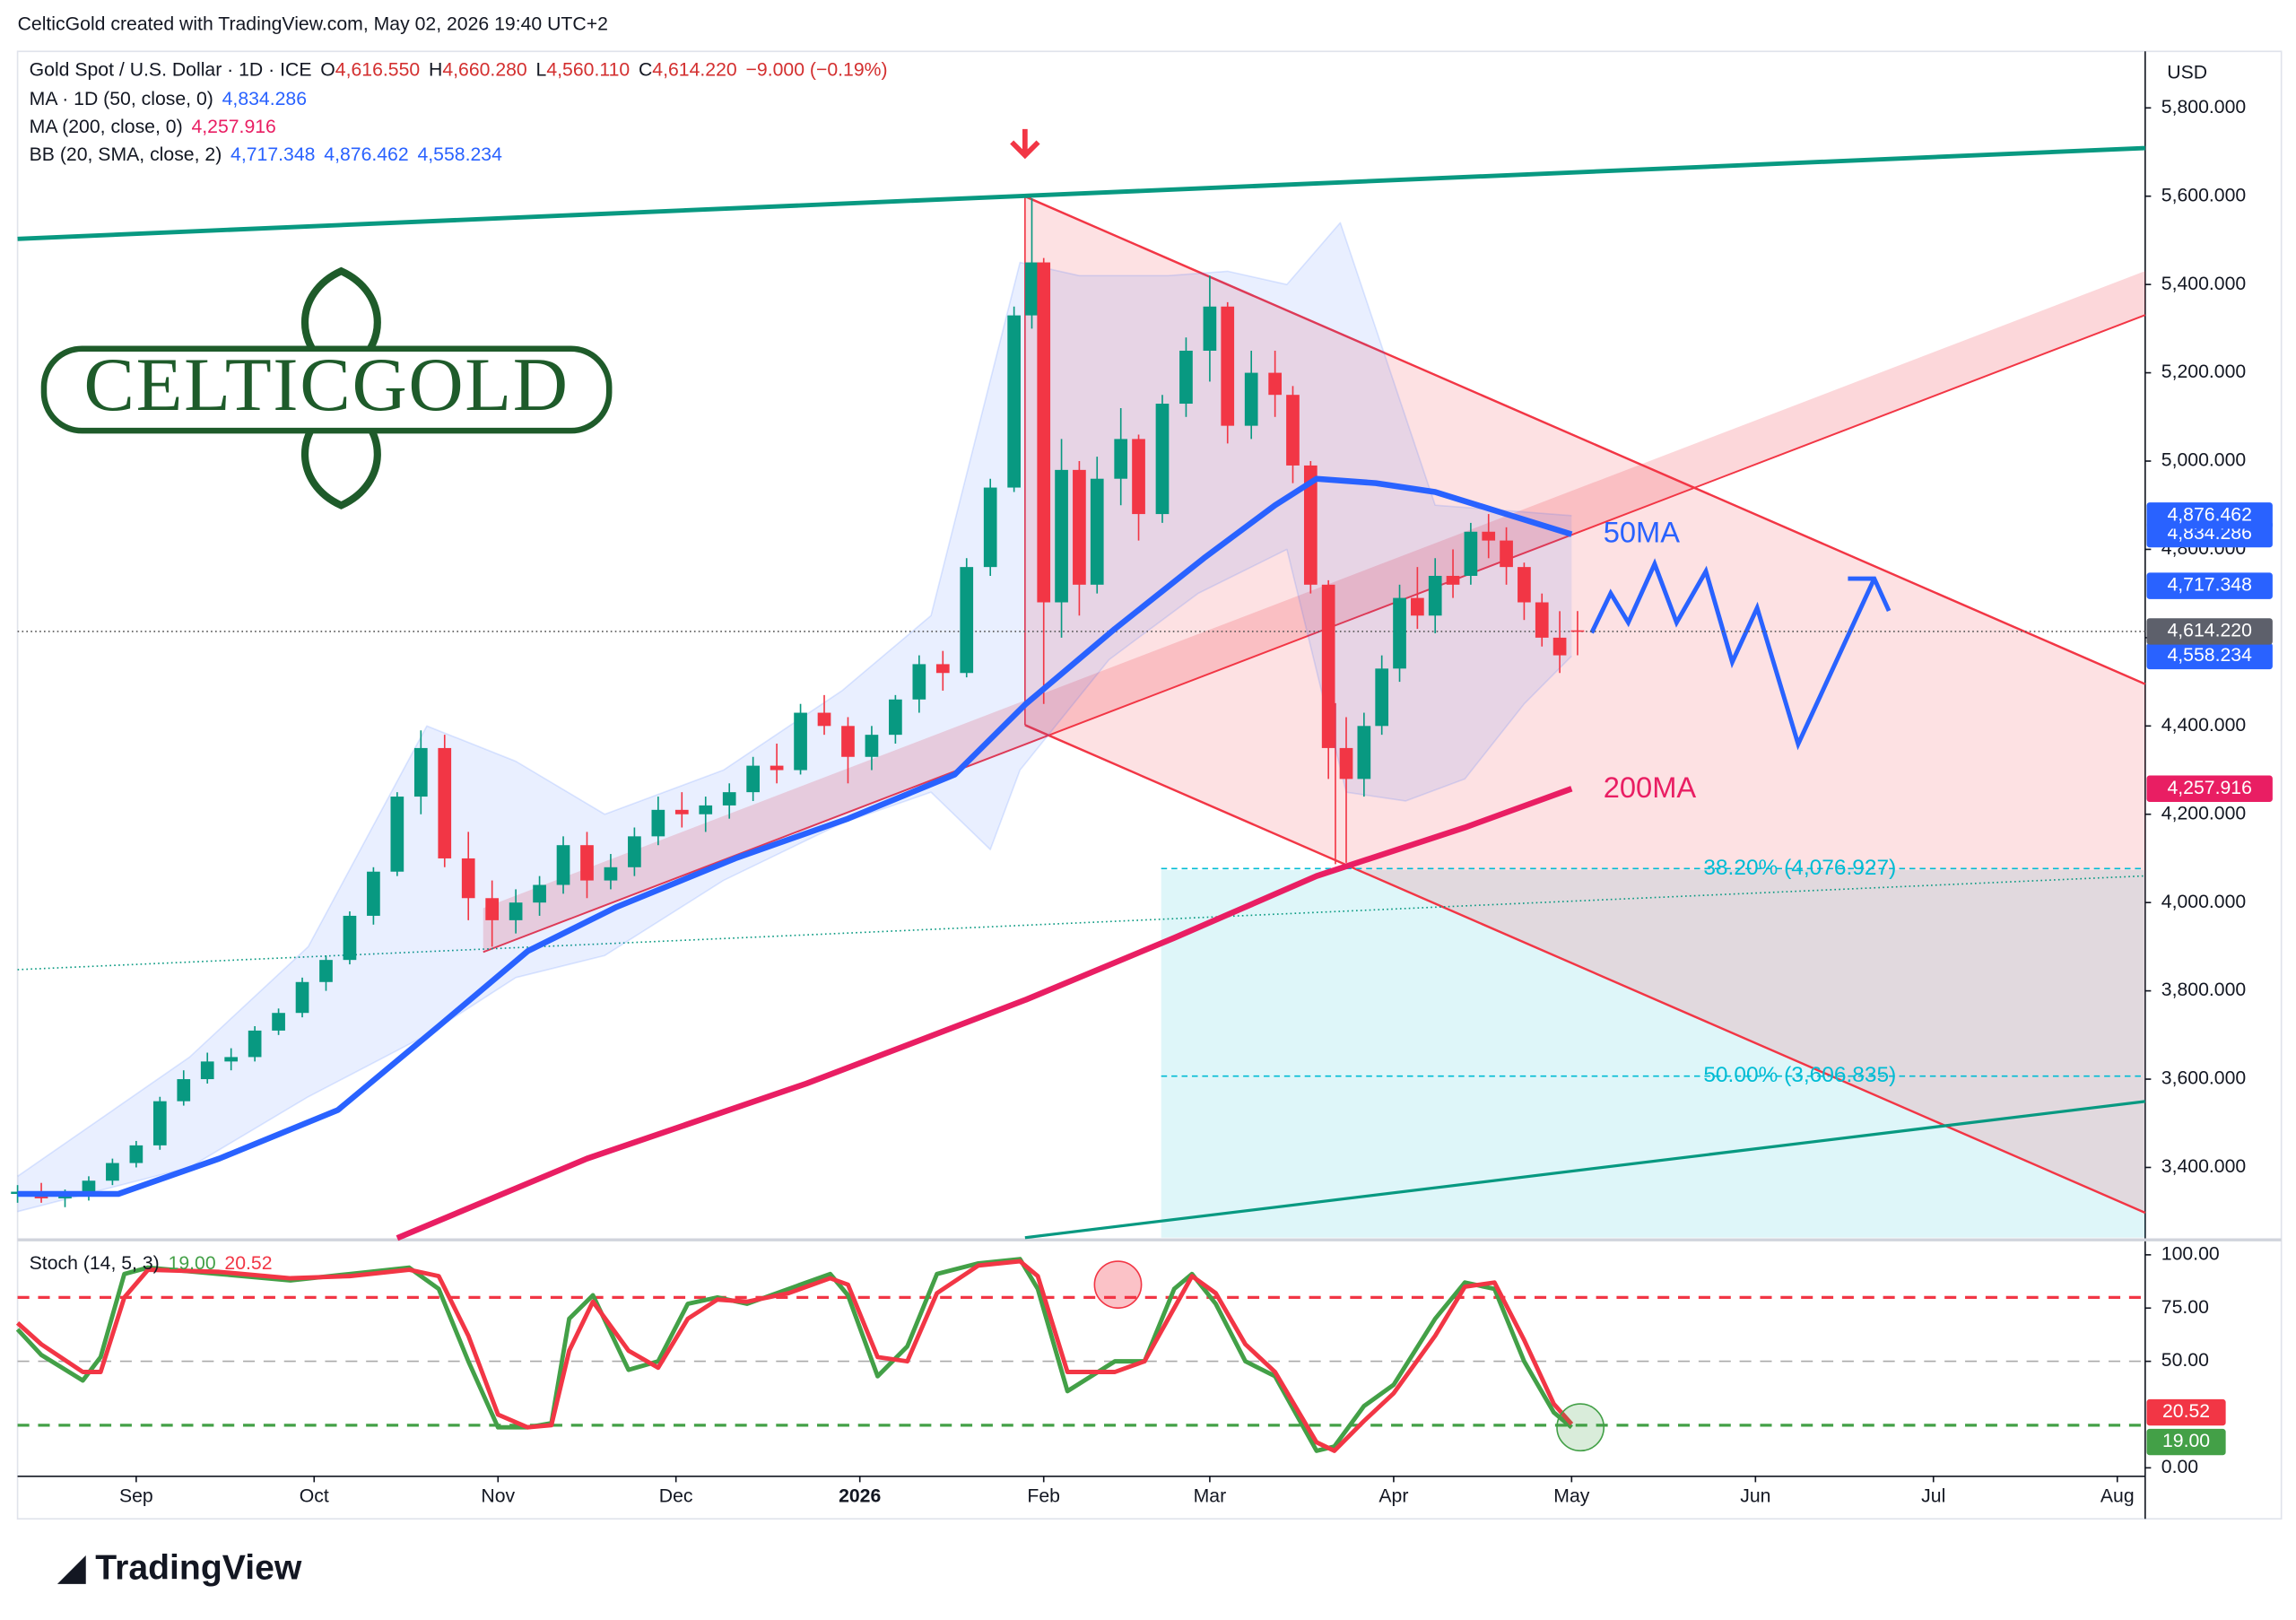 This screenshot has height=1620, width=2296. What do you see at coordinates (1650, 788) in the screenshot?
I see `annotation: 200MA` at bounding box center [1650, 788].